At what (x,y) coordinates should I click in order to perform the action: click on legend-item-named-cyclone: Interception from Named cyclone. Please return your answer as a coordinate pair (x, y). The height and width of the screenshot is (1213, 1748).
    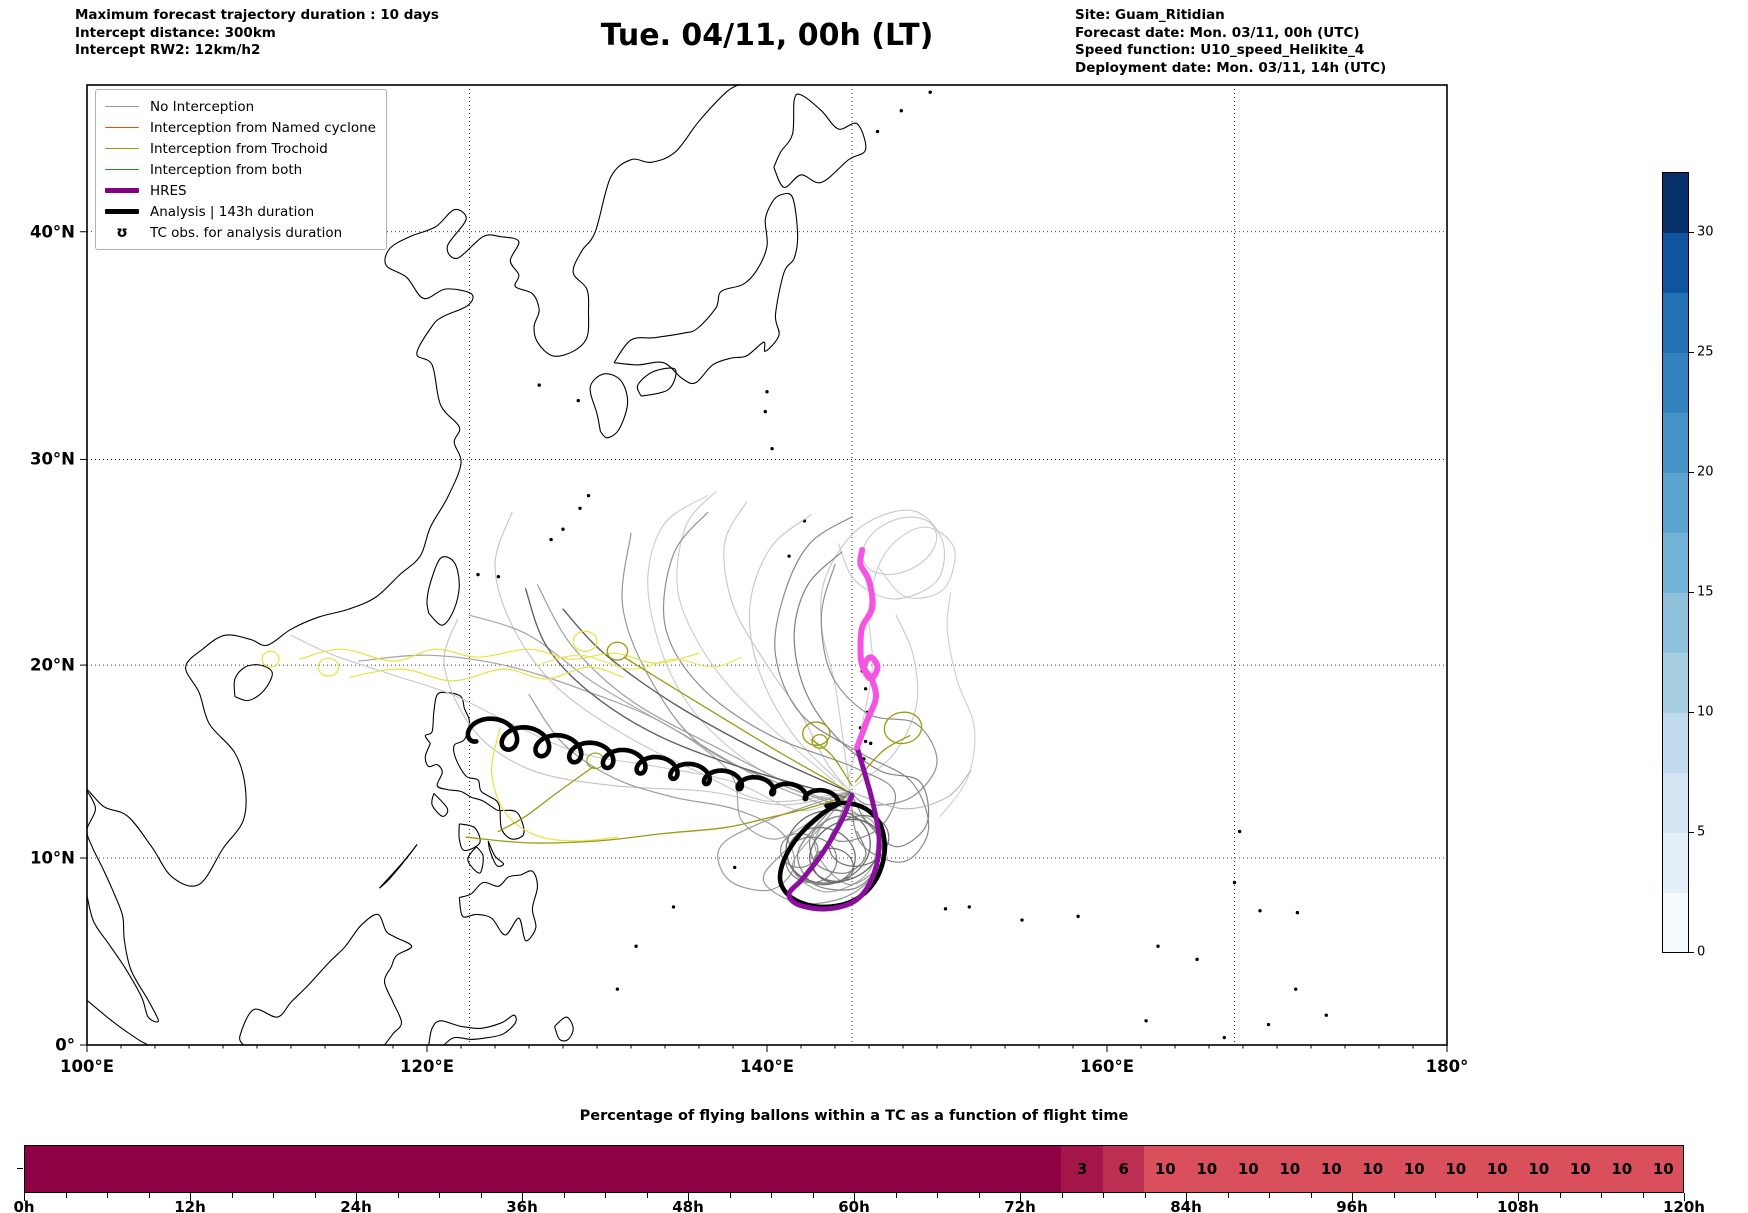
    Looking at the image, I should click on (240, 127).